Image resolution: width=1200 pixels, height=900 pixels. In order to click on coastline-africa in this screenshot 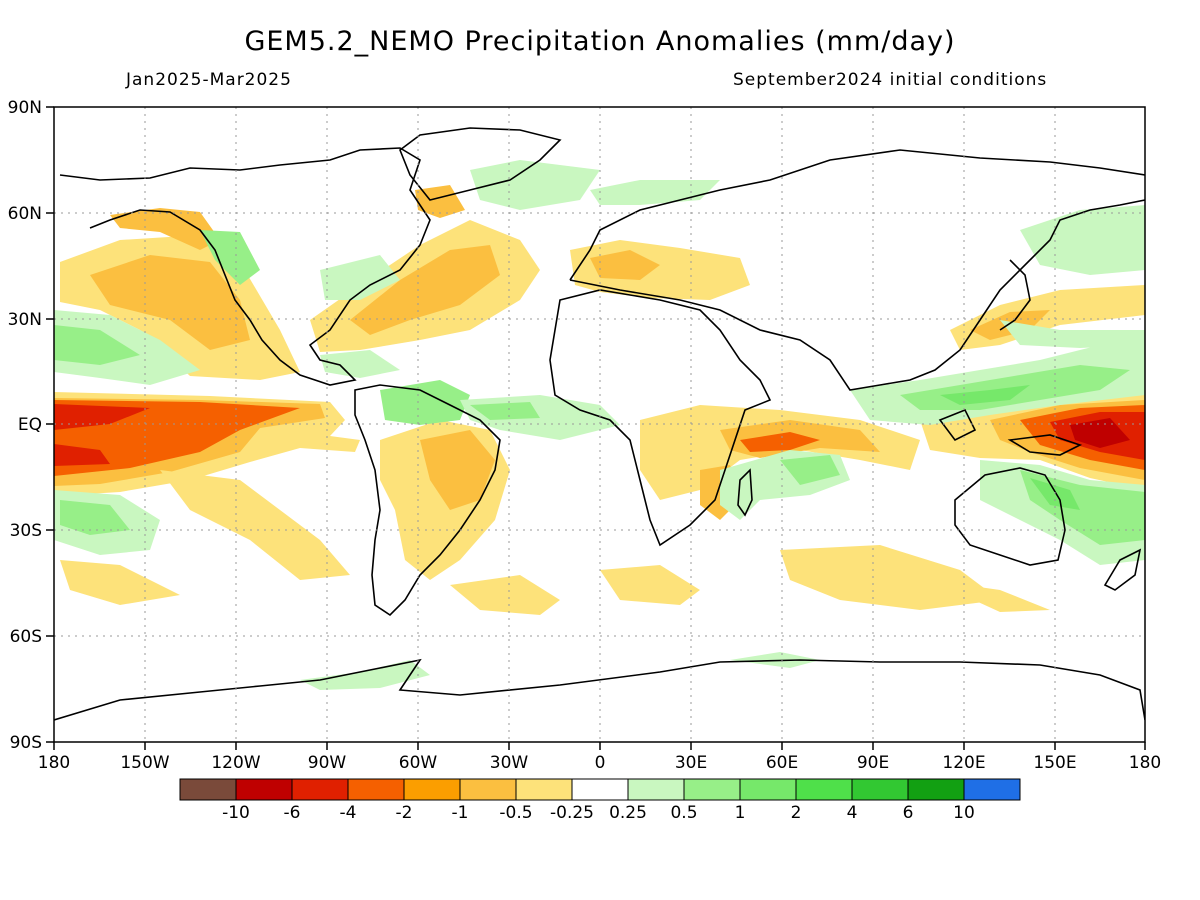, I will do `click(660, 418)`.